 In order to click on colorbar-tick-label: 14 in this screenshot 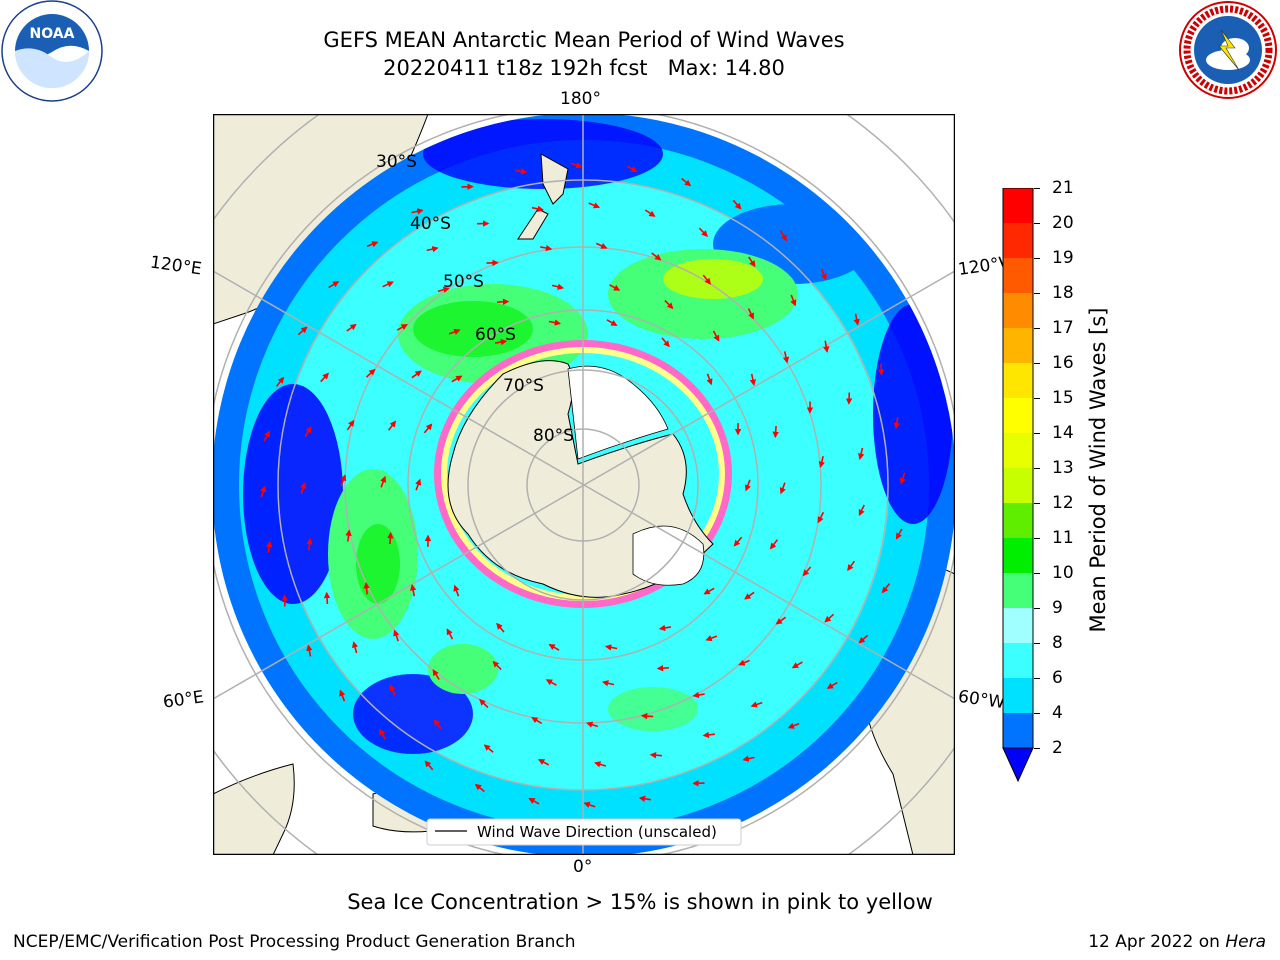, I will do `click(1063, 433)`.